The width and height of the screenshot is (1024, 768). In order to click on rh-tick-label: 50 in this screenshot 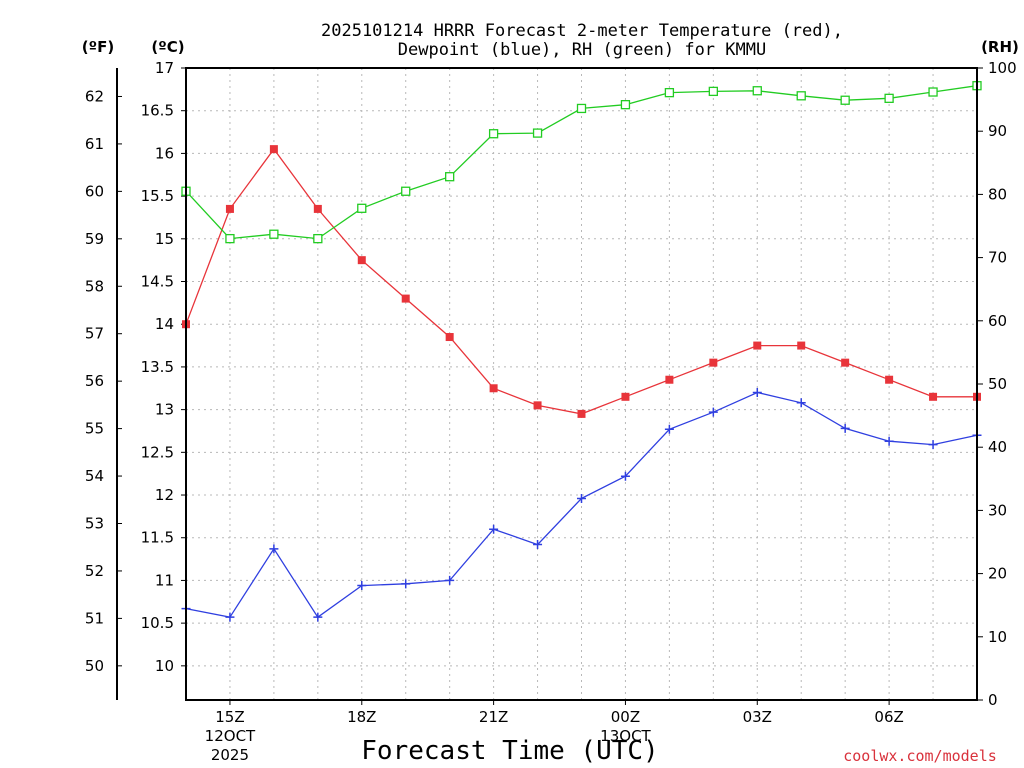, I will do `click(997, 384)`.